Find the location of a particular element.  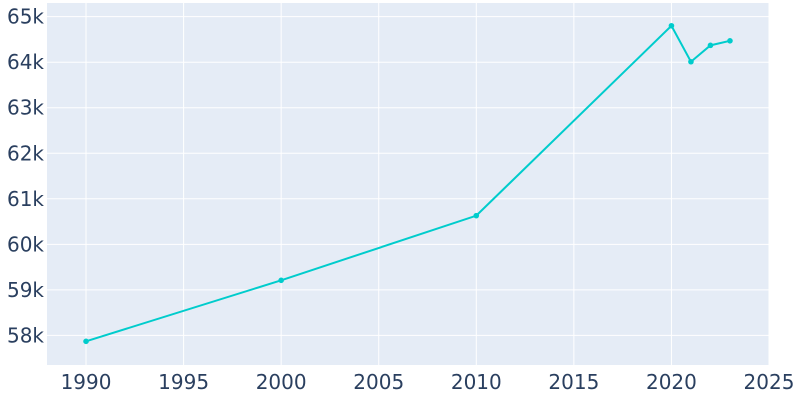

x-tick-label: 2020 is located at coordinates (671, 382).